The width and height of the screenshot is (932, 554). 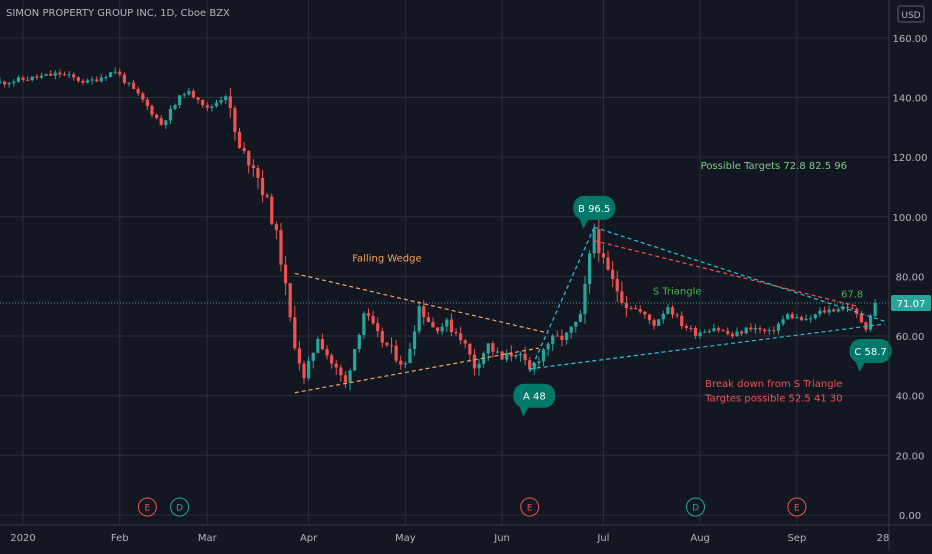 I want to click on currency-badge, so click(x=911, y=14).